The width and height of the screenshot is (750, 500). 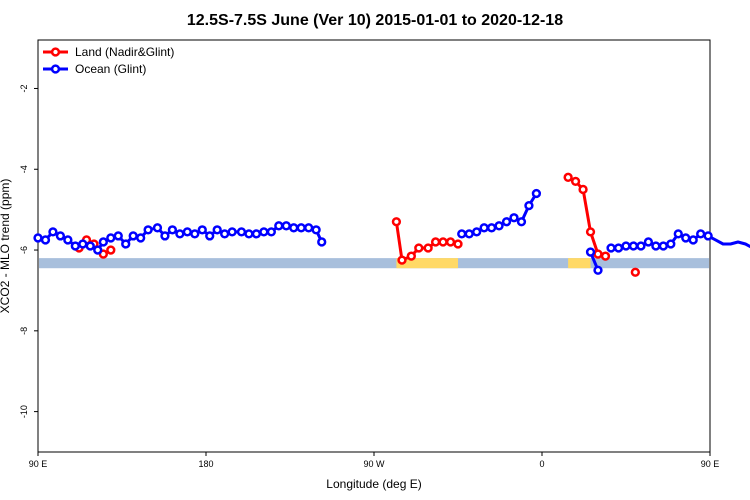 I want to click on x-tick-label: 90 W, so click(x=374, y=464).